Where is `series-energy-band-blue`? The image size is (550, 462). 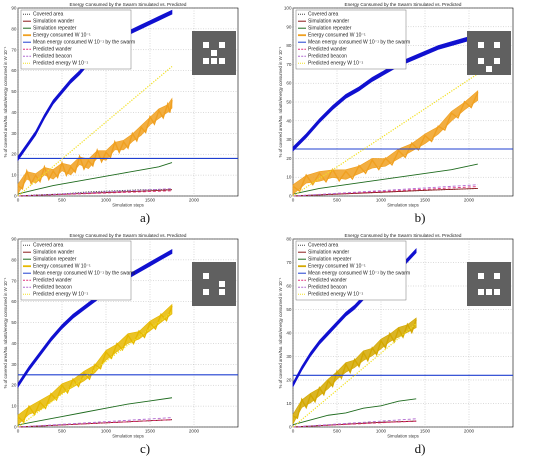
series-energy-band-blue is located at coordinates (95, 319).